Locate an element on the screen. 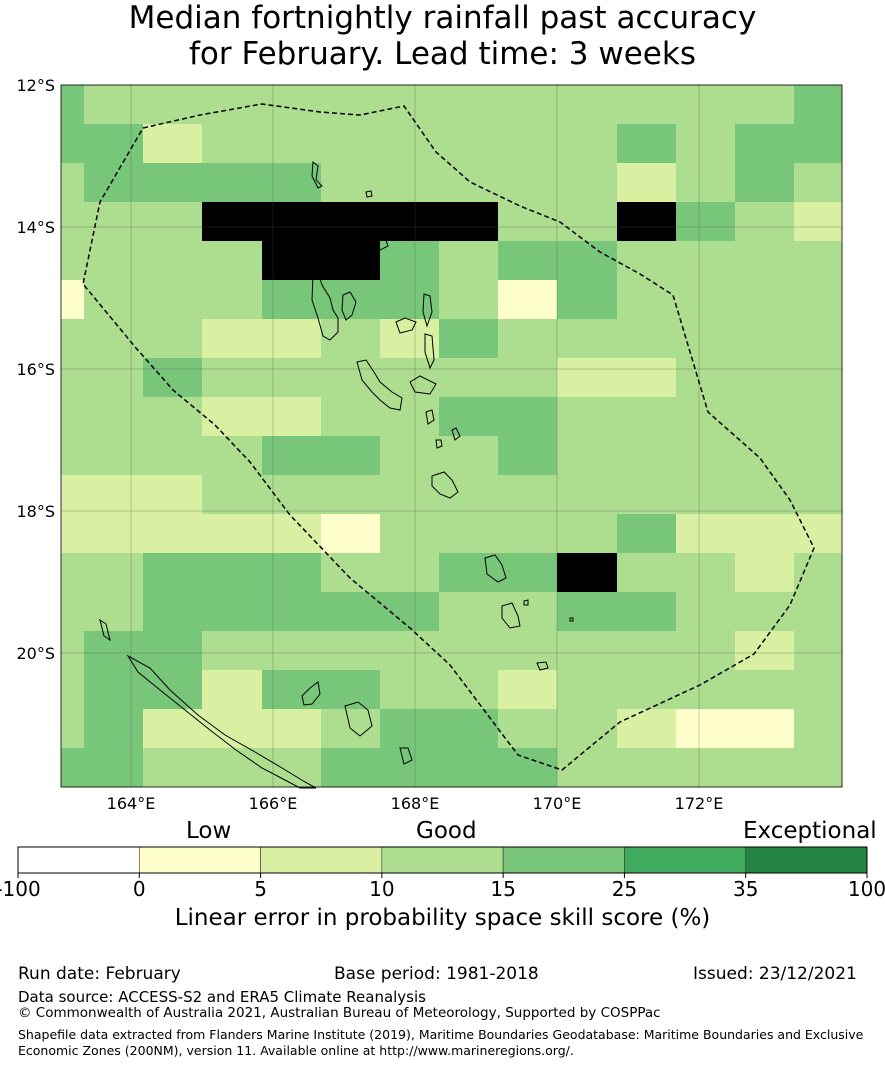 The width and height of the screenshot is (885, 1065). lon-tick-label: 164°E is located at coordinates (131, 803).